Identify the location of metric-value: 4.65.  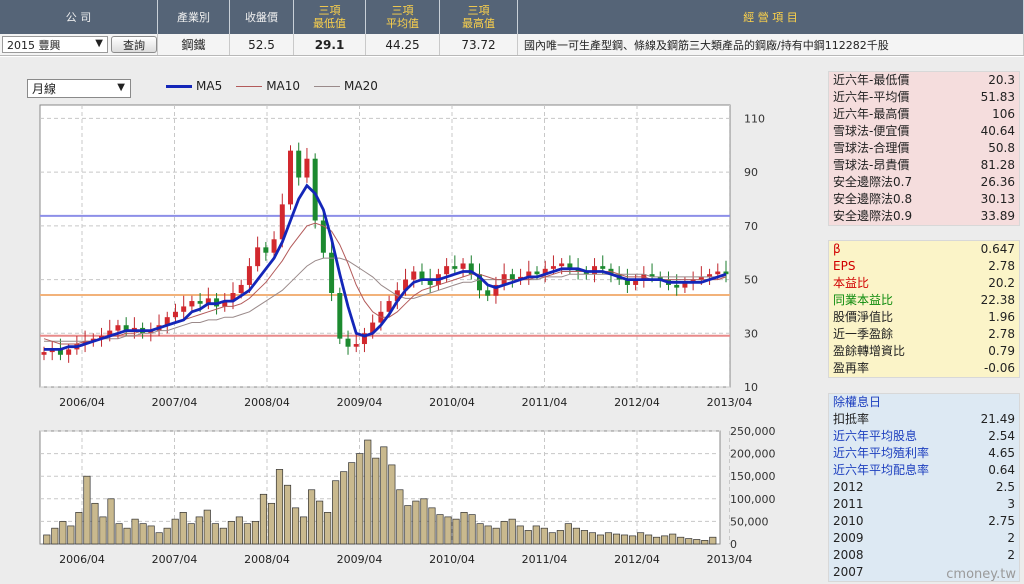
(1001, 453).